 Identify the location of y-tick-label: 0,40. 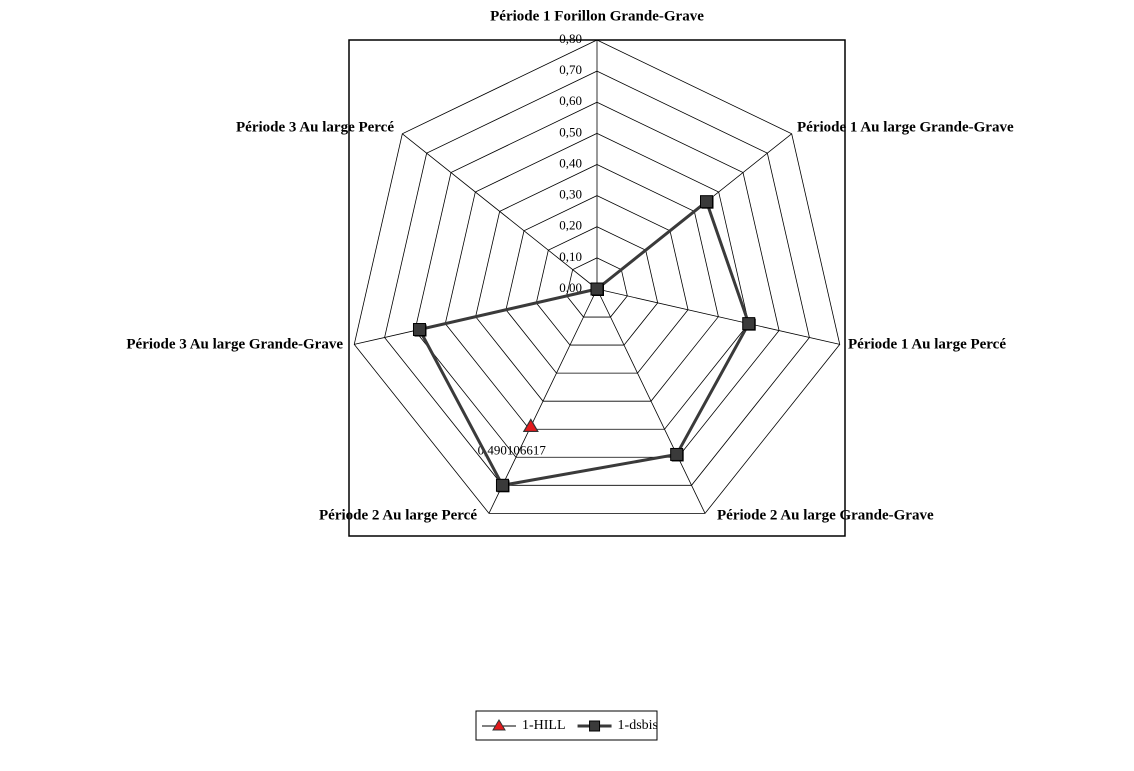
(570, 162).